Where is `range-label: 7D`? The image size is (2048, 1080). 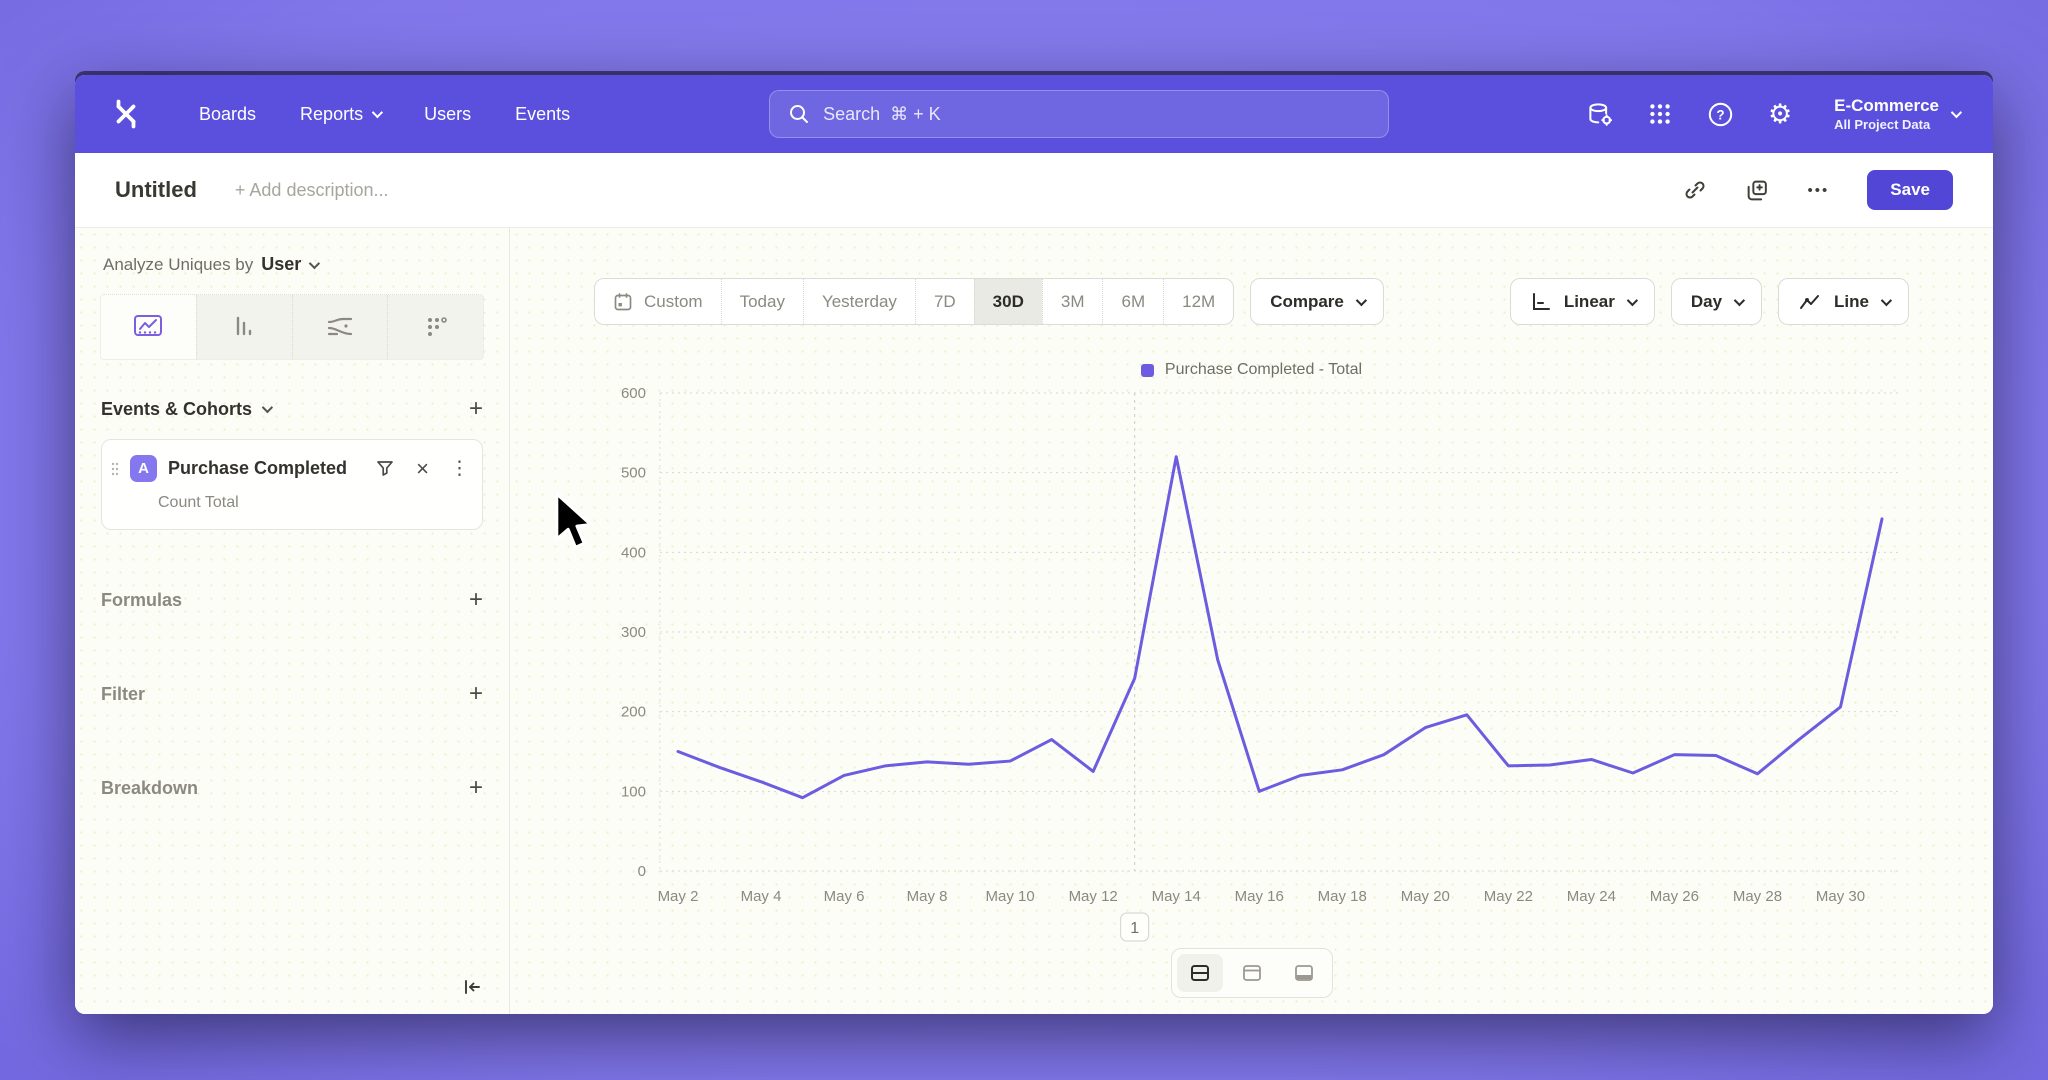
range-label: 7D is located at coordinates (944, 301).